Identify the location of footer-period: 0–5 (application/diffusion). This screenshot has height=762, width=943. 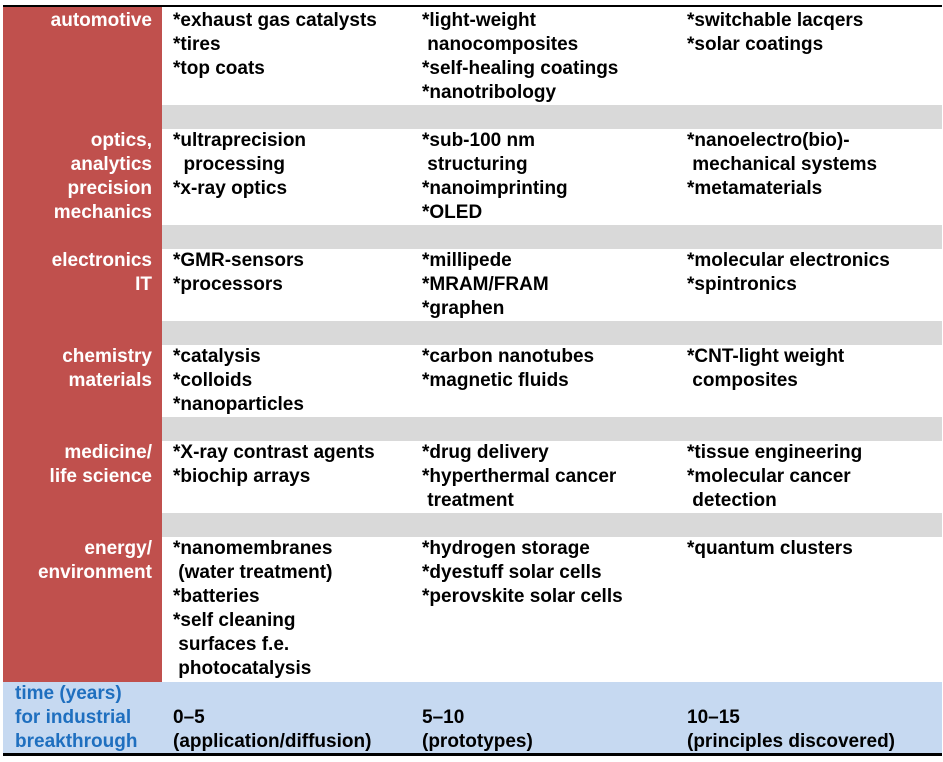
(272, 729).